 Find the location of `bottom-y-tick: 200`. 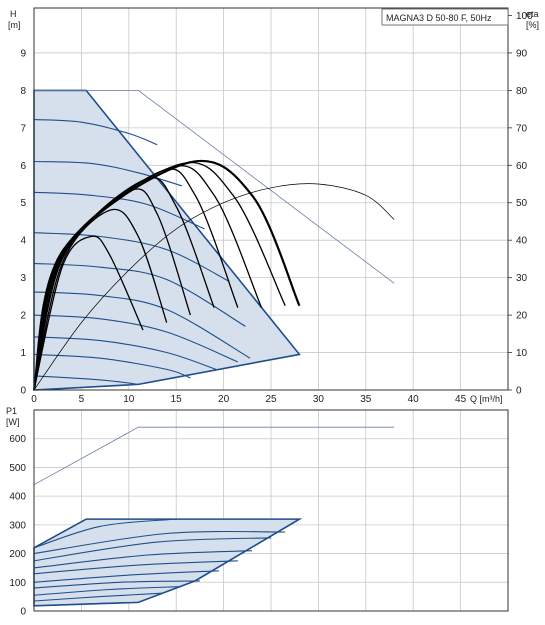

bottom-y-tick: 200 is located at coordinates (17, 554).